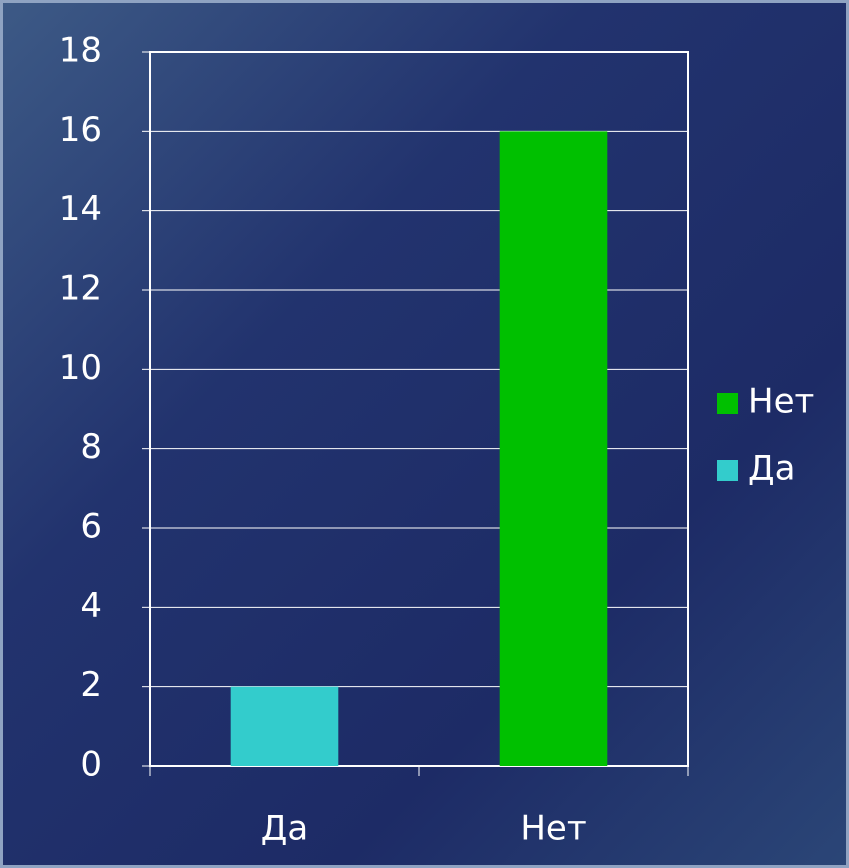 This screenshot has width=849, height=868. Describe the element at coordinates (91, 447) in the screenshot. I see `y-tick-label: 8` at that location.